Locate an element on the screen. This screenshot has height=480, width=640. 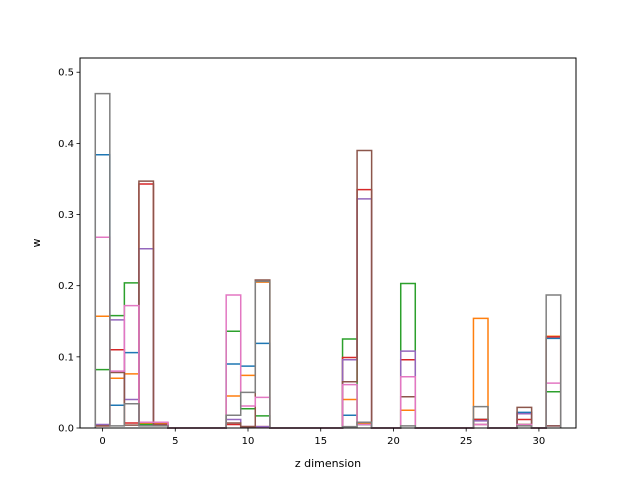
y-axis-label: w is located at coordinates (36, 243).